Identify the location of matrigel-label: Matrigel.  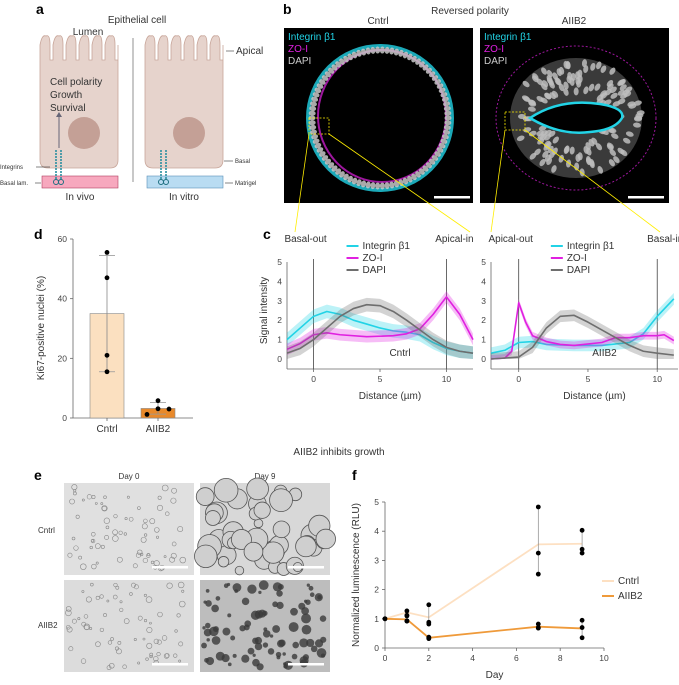
(245, 184).